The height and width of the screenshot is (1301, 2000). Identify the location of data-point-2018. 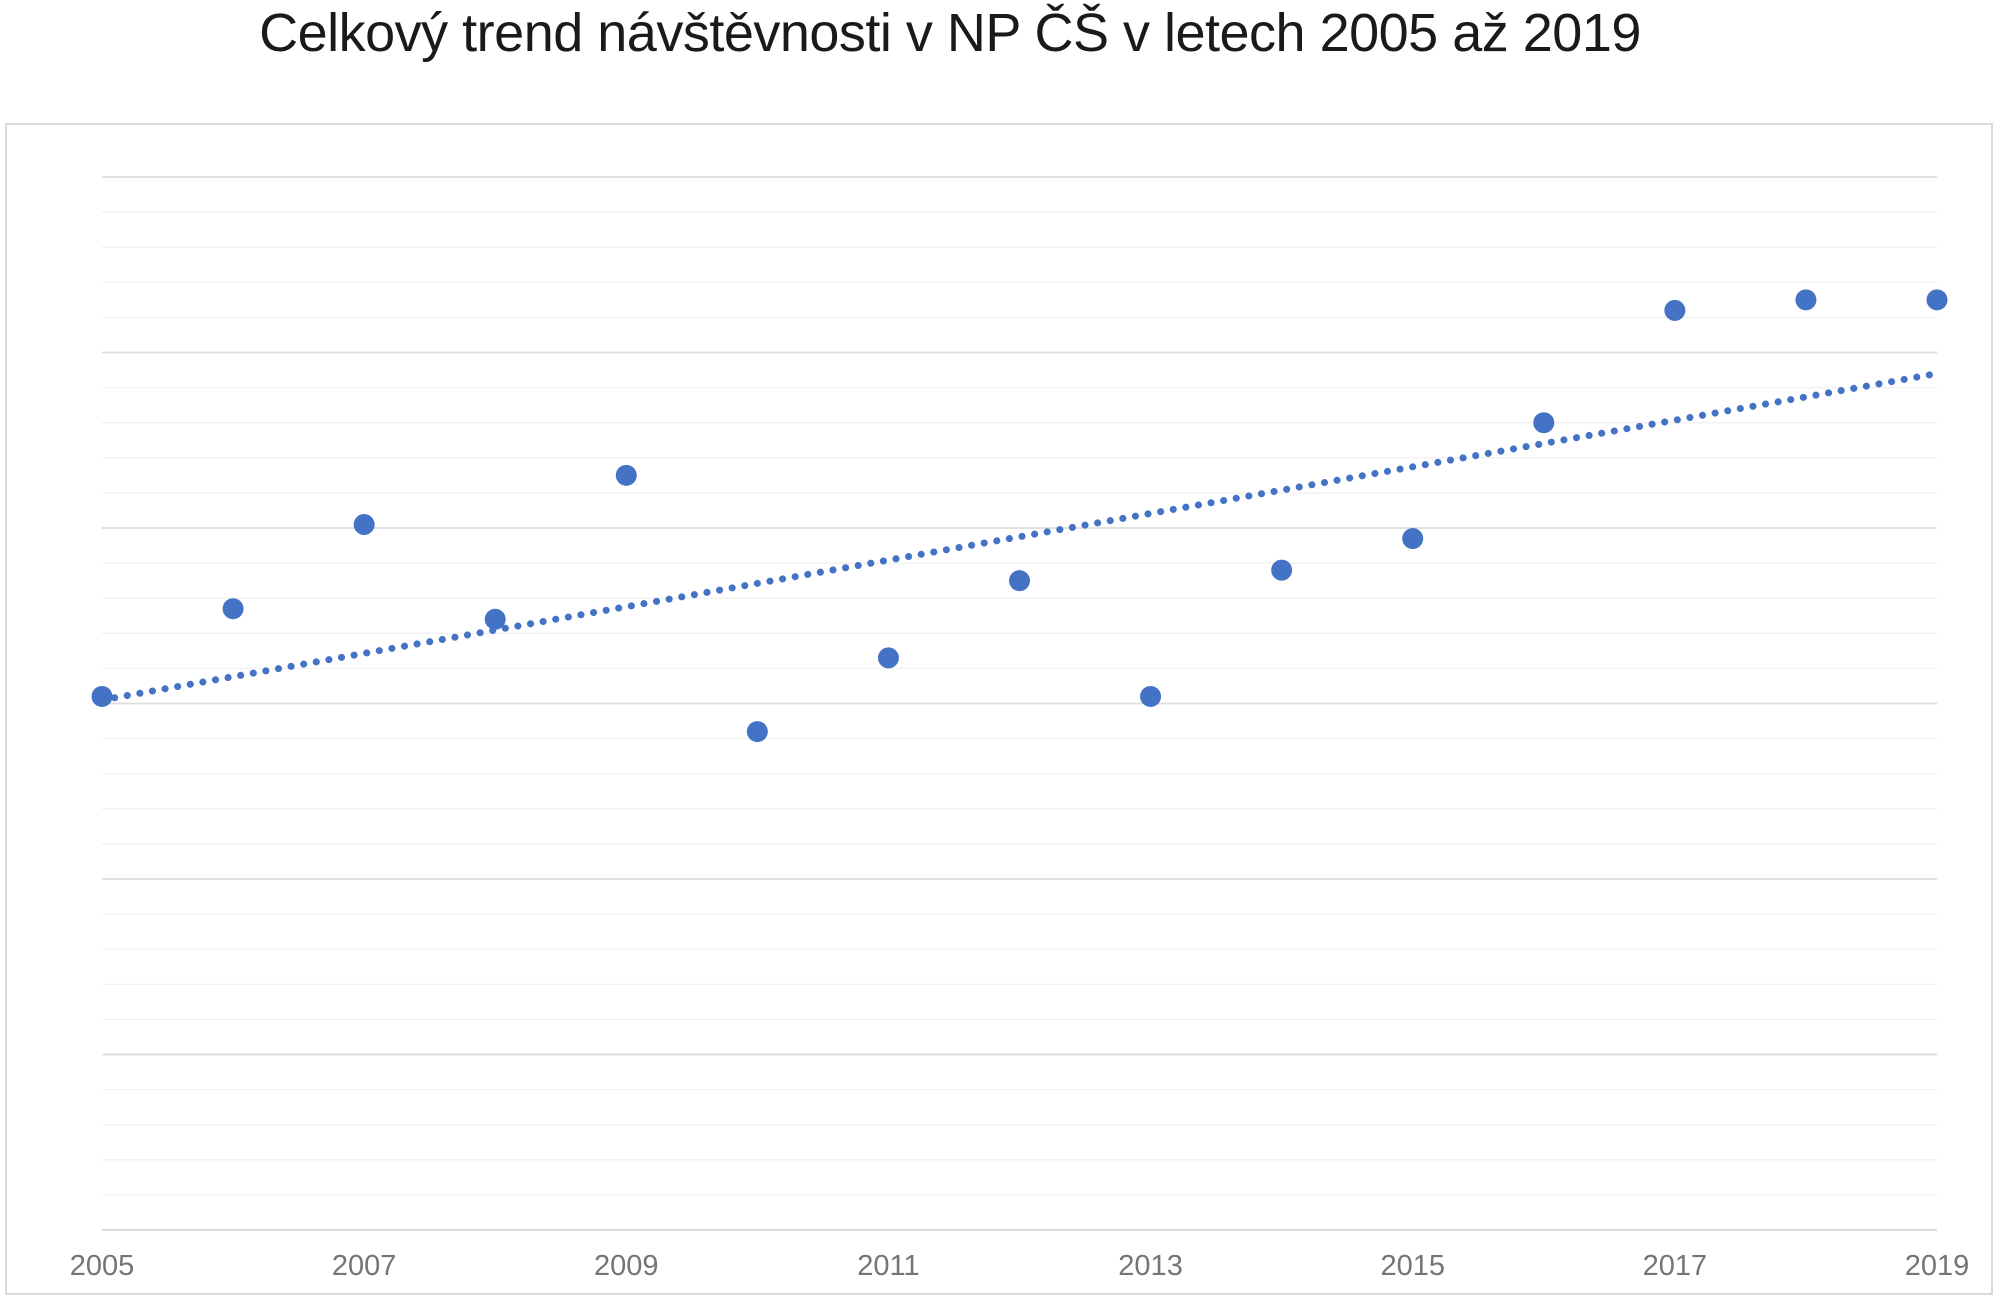
(1806, 300).